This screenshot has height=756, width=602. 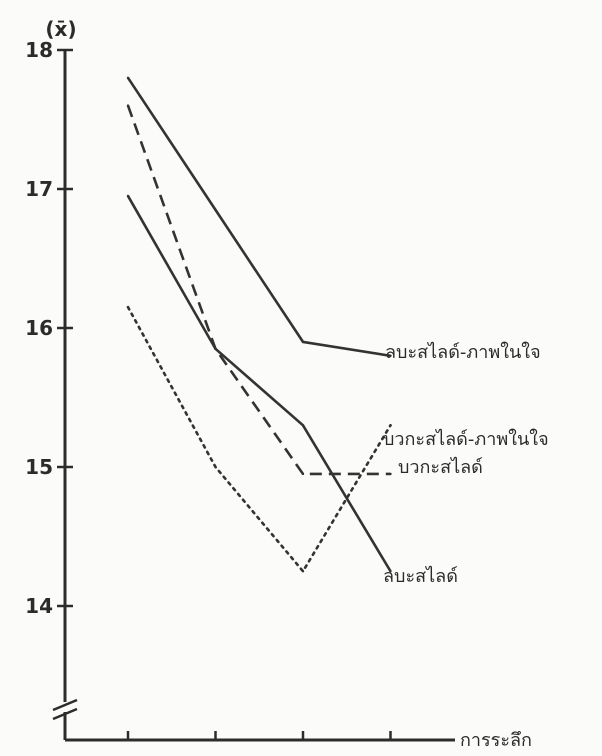 What do you see at coordinates (39, 606) in the screenshot?
I see `y-tick-label: 14` at bounding box center [39, 606].